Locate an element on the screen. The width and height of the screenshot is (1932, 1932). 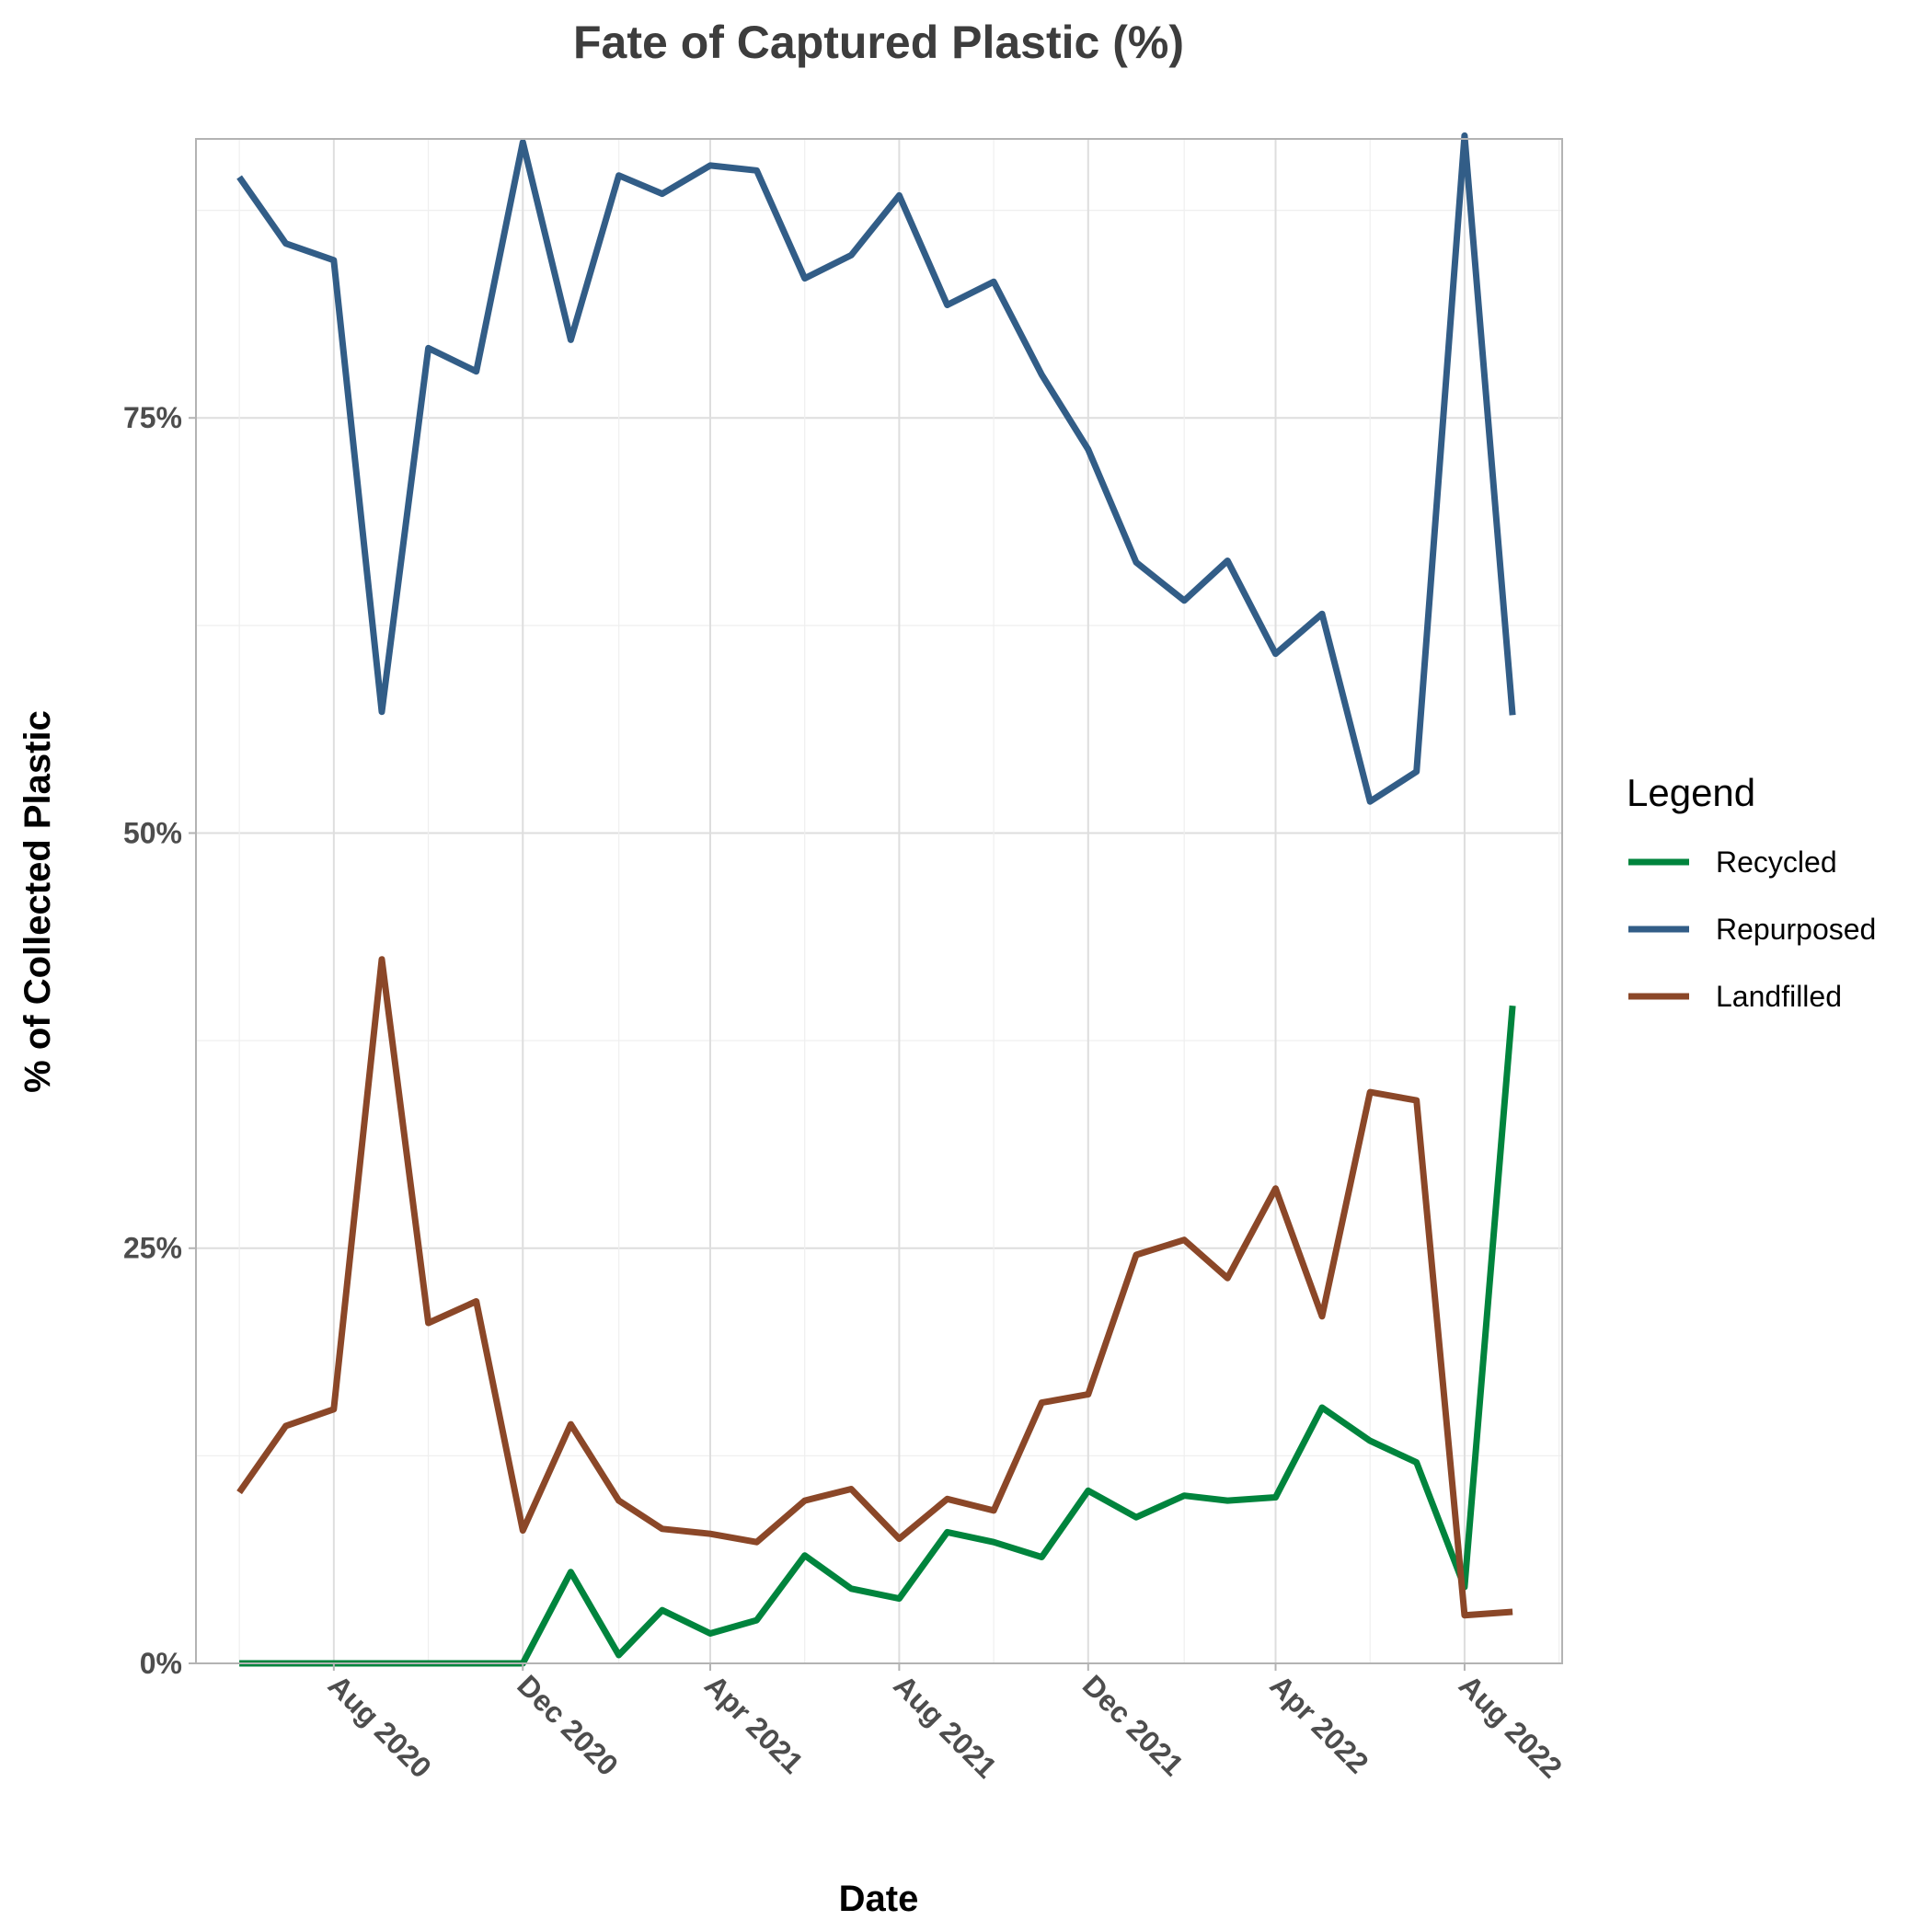
y-axis-ticks: 0% 25% 50% 75% is located at coordinates (159, 1040).